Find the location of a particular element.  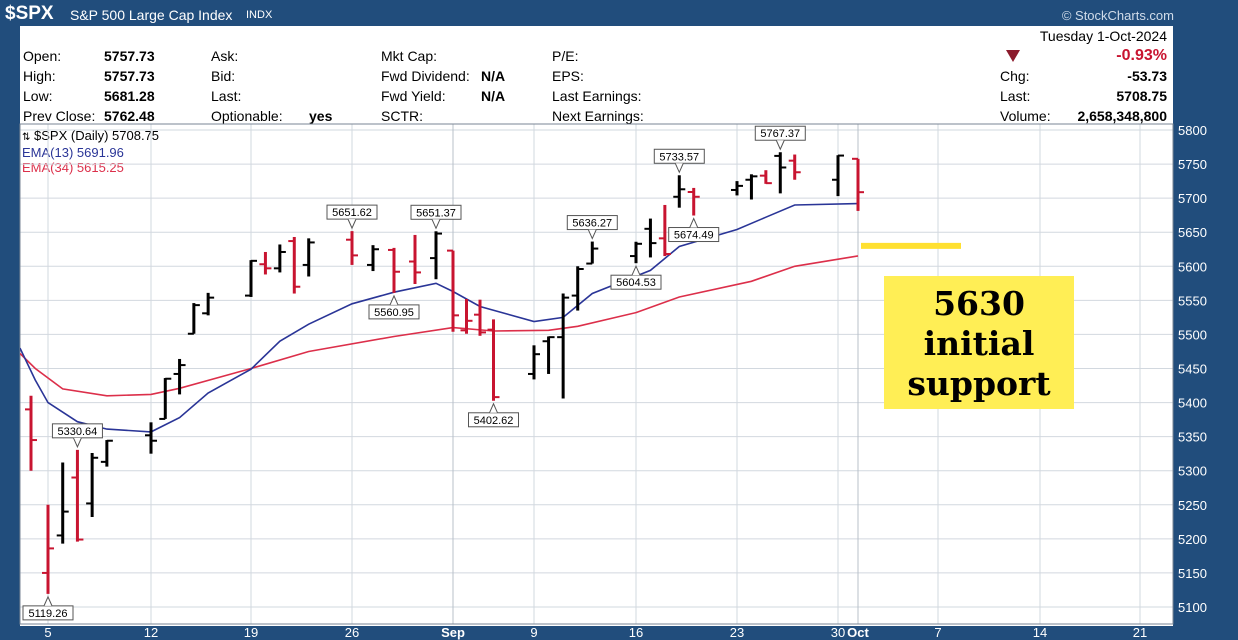

price-callout: 5651.62 is located at coordinates (352, 217).